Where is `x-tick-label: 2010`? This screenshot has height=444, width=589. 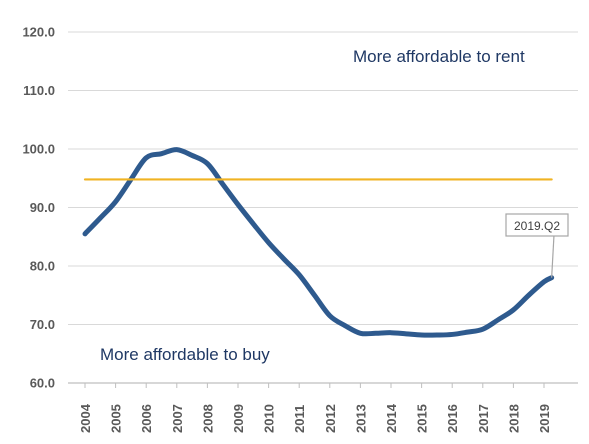
x-tick-label: 2010 is located at coordinates (269, 418).